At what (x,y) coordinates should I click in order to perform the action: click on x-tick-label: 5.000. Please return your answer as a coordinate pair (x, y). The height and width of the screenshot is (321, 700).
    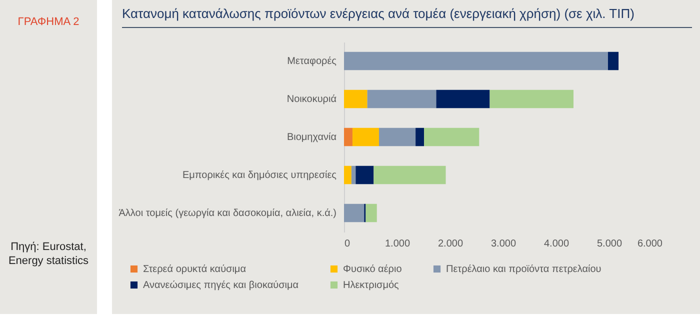
    Looking at the image, I should click on (609, 244).